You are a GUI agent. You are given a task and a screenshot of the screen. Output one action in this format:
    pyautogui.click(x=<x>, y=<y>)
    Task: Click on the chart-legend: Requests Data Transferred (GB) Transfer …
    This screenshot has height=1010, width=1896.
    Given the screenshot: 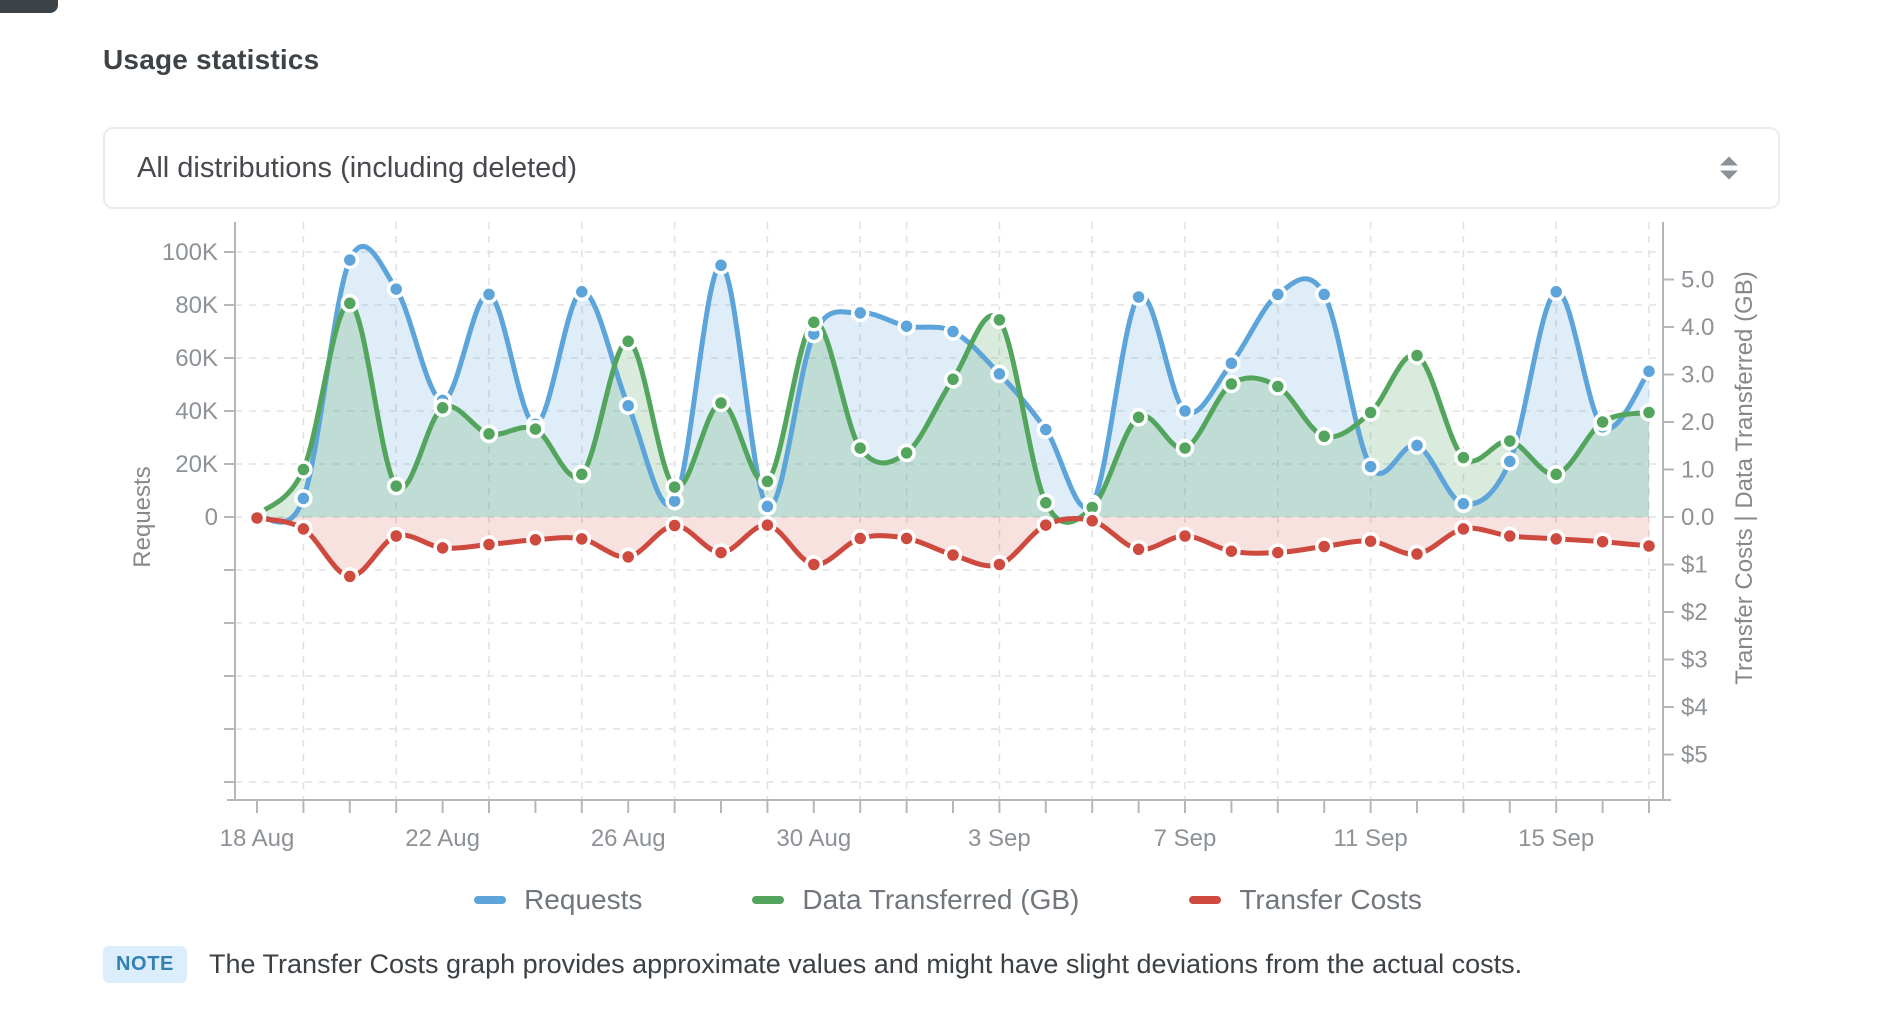 What is the action you would take?
    pyautogui.click(x=948, y=900)
    